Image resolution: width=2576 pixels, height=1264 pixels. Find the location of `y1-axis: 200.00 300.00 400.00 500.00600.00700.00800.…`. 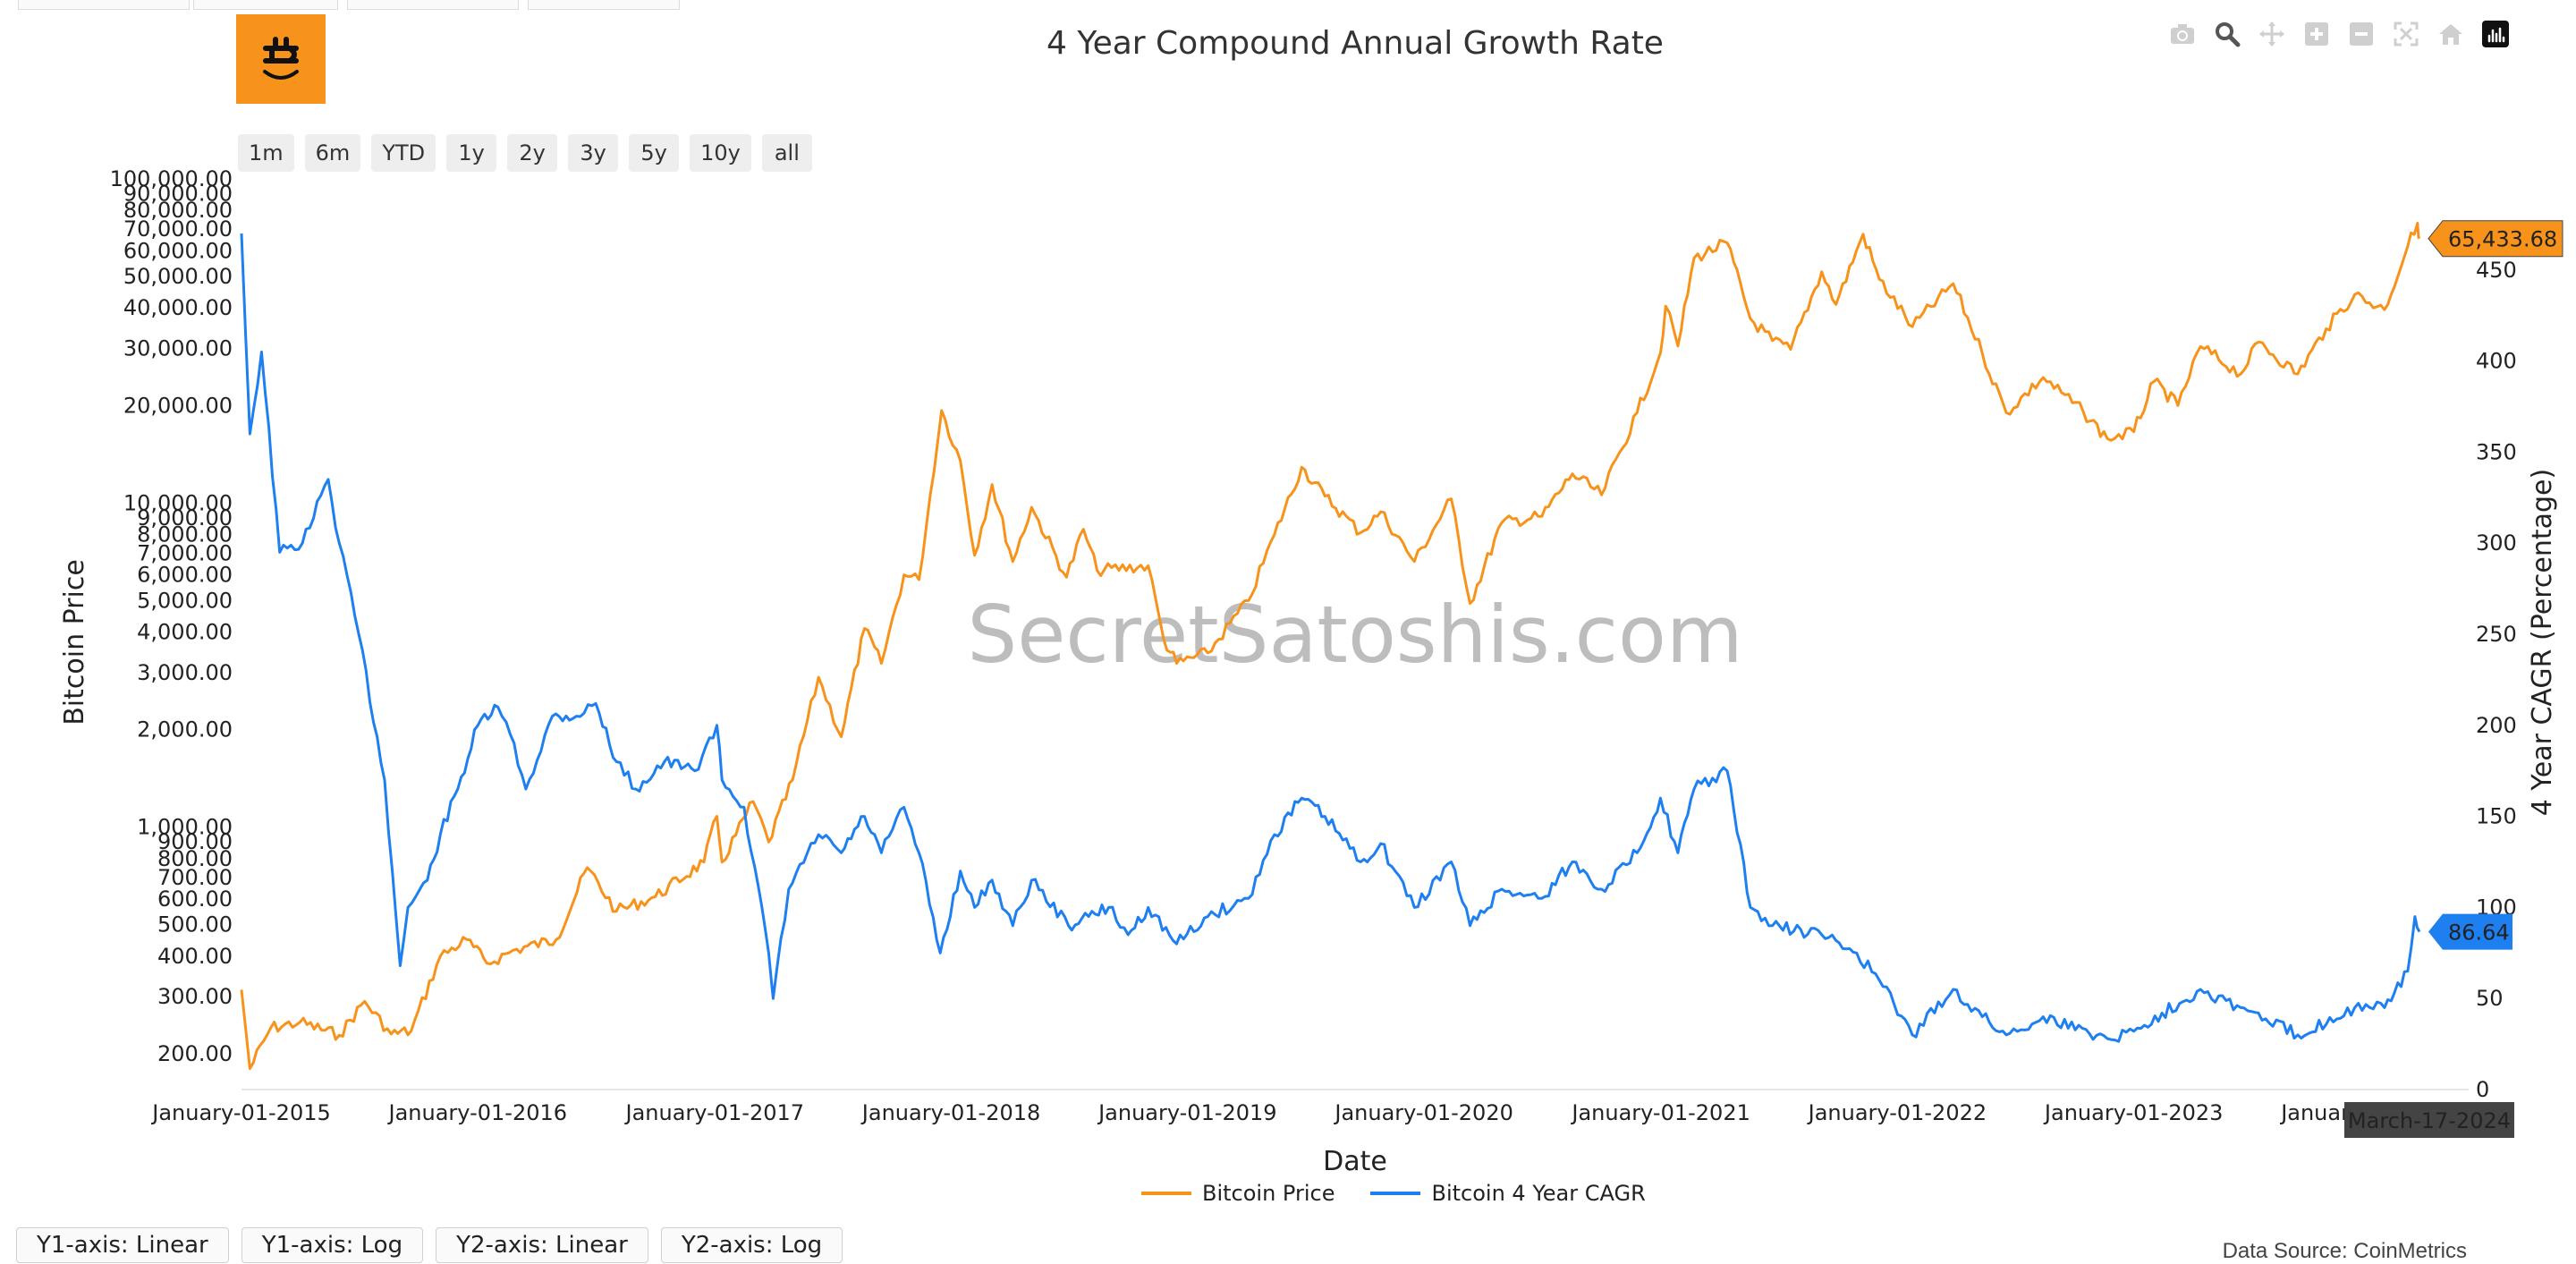

y1-axis: 200.00 300.00 400.00 500.00600.00700.00800.… is located at coordinates (171, 616).